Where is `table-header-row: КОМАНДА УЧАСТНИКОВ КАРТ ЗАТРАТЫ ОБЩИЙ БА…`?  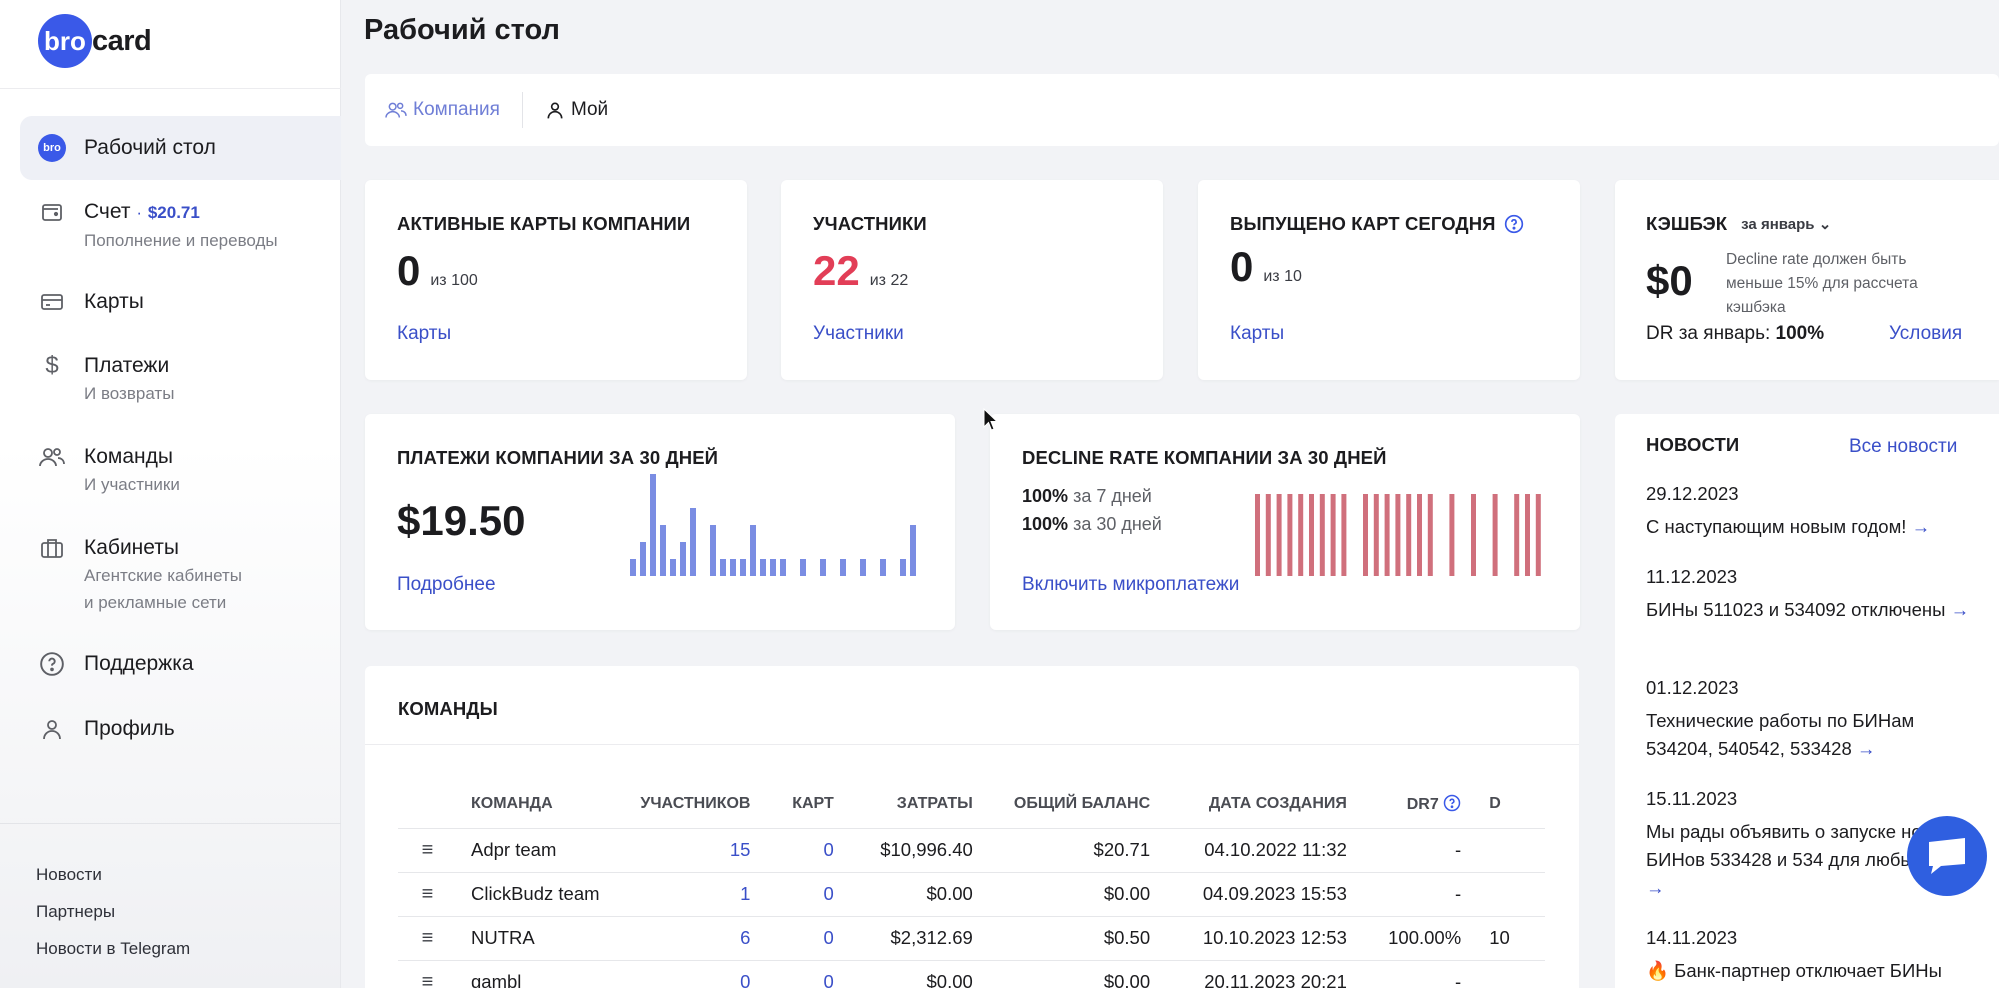
table-header-row: КОМАНДА УЧАСТНИКОВ КАРТ ЗАТРАТЫ ОБЩИЙ БА… is located at coordinates (971, 804).